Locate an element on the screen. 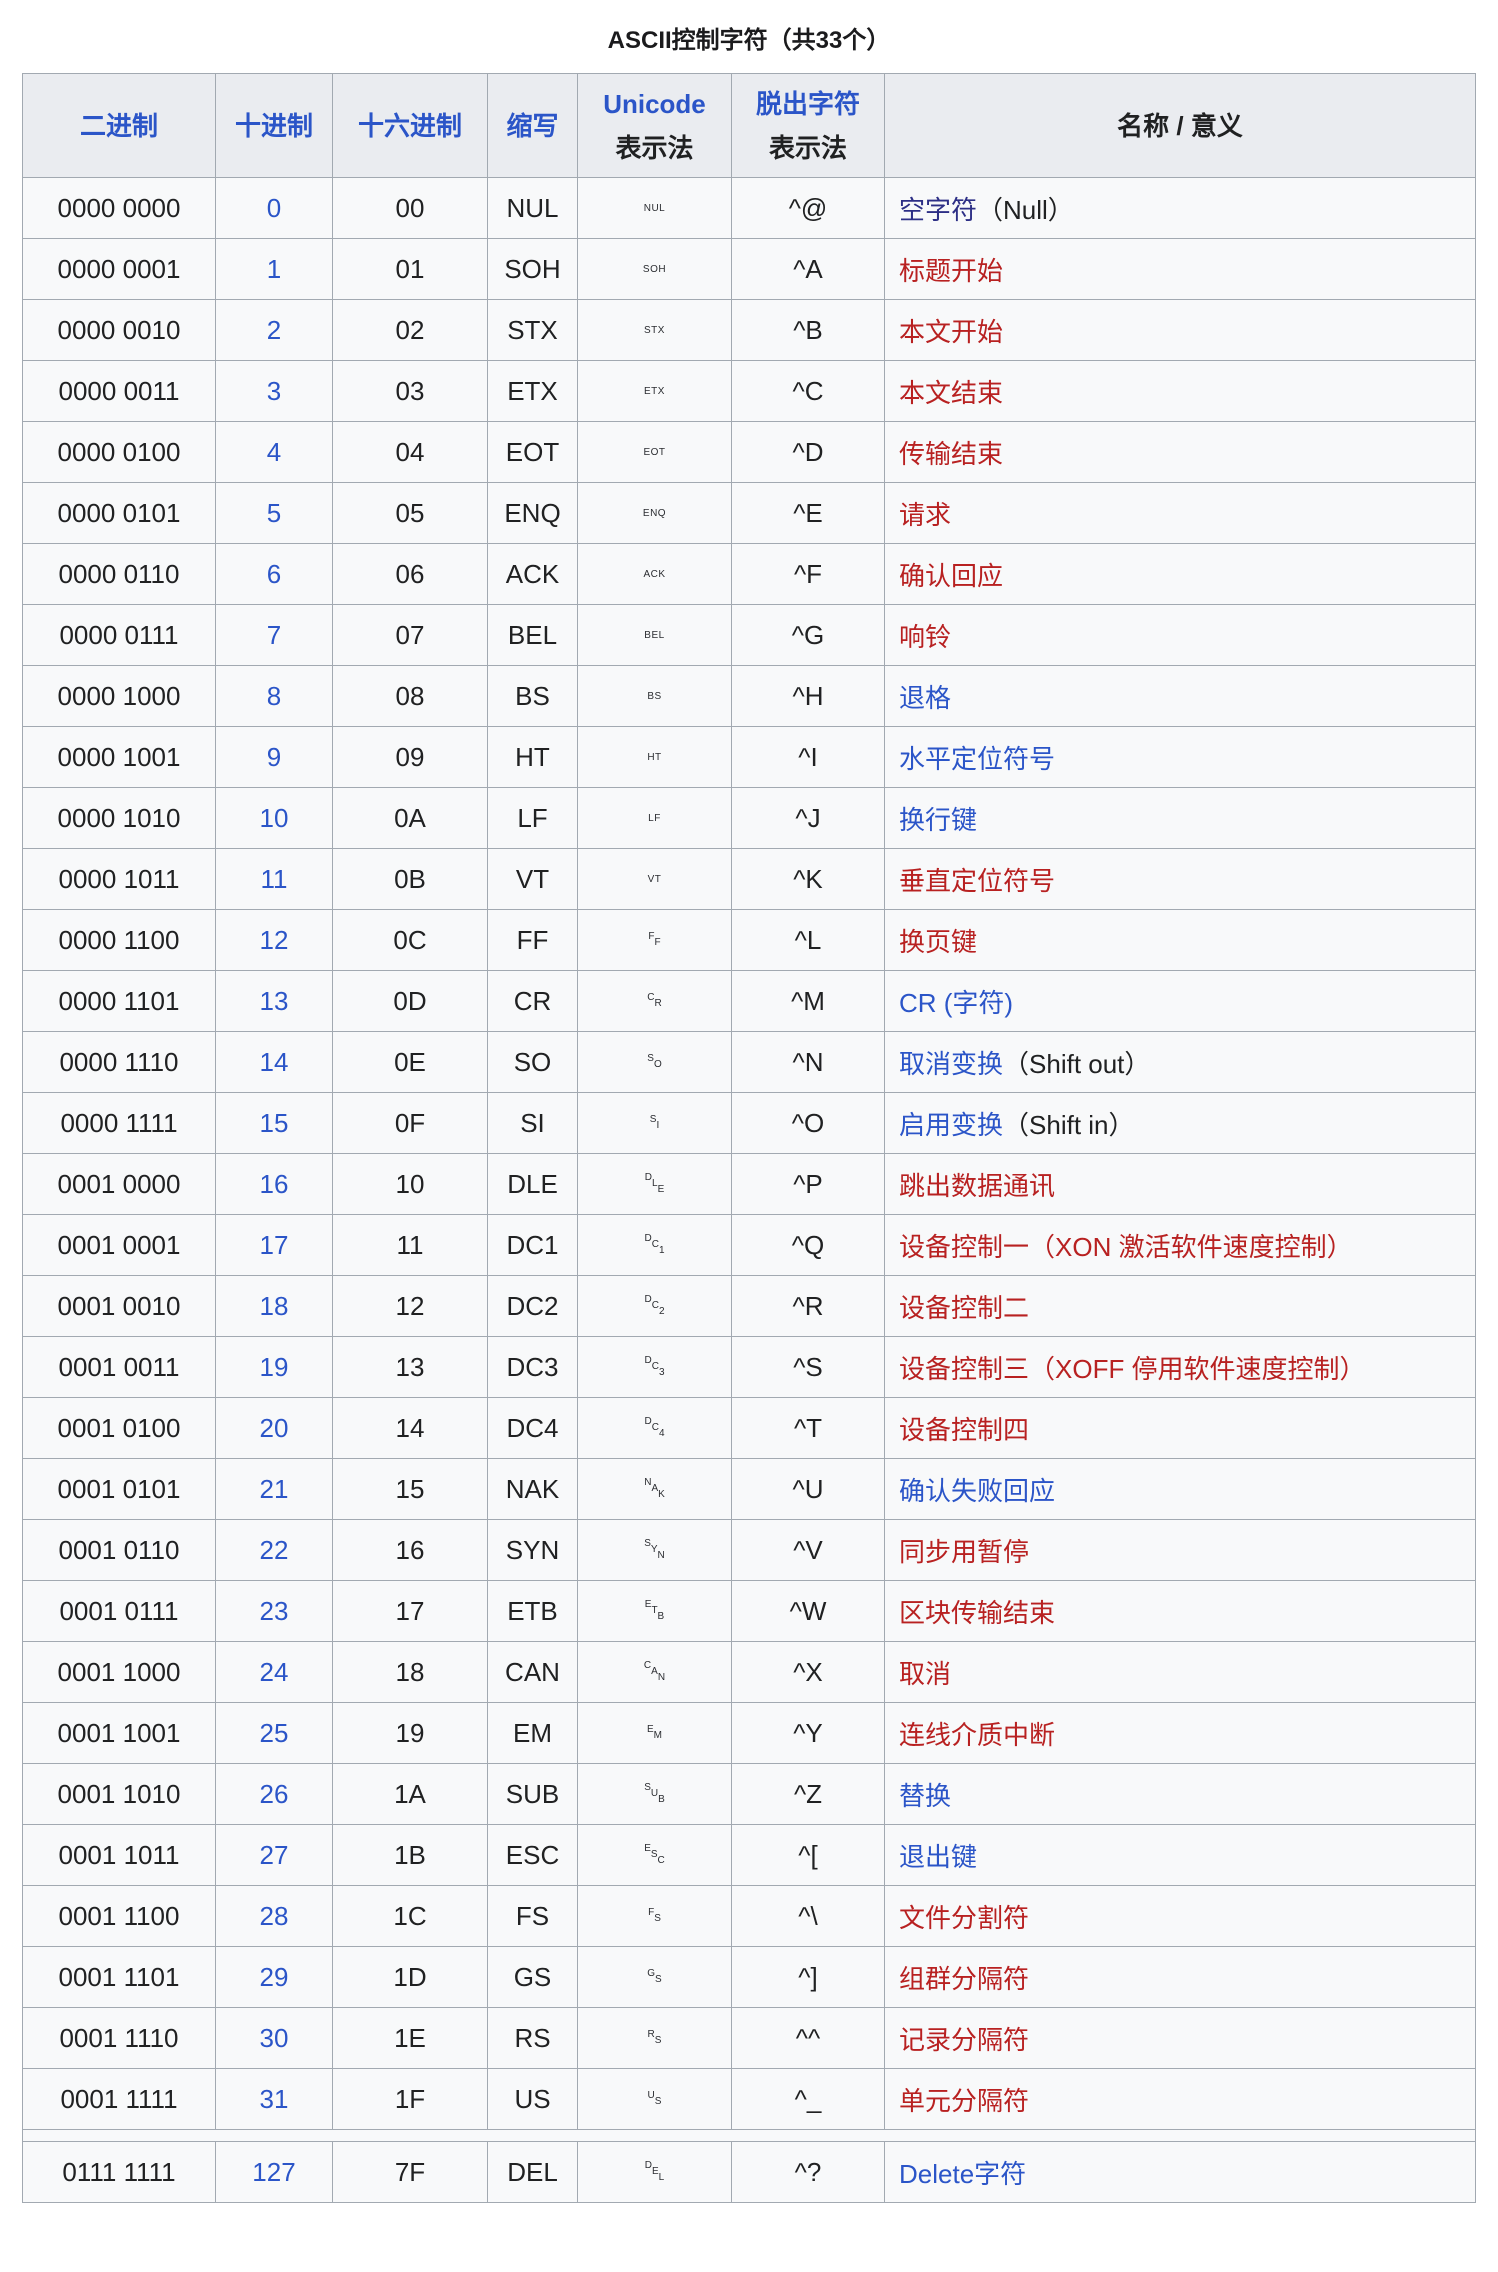 The width and height of the screenshot is (1498, 2272). name-link: 区块传输结束 is located at coordinates (977, 1612).